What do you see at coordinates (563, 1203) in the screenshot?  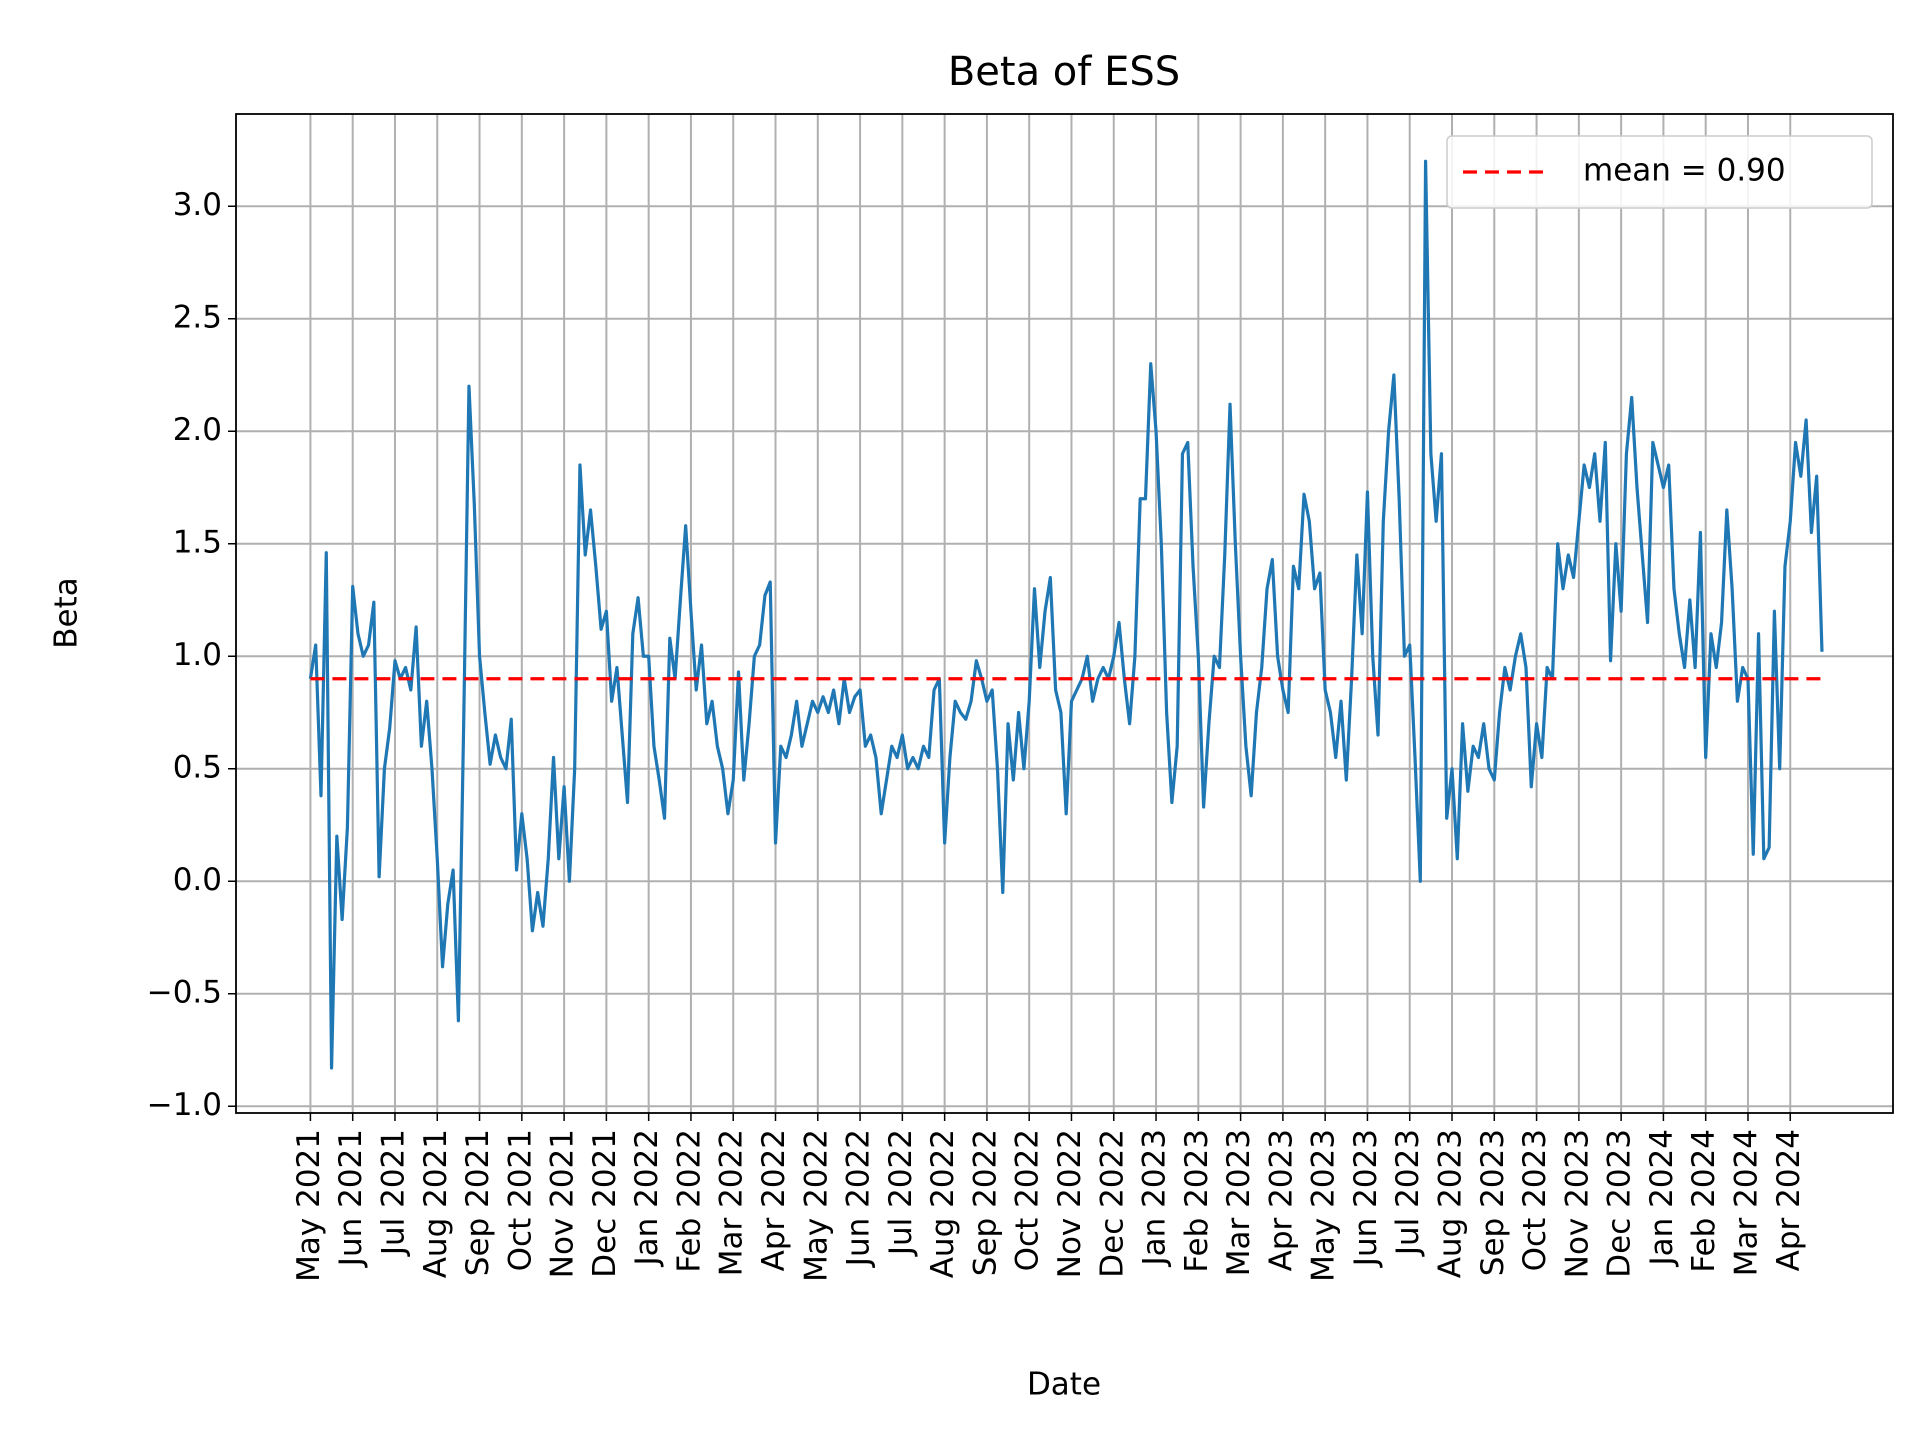 I see `x-tick-label: Nov 2021` at bounding box center [563, 1203].